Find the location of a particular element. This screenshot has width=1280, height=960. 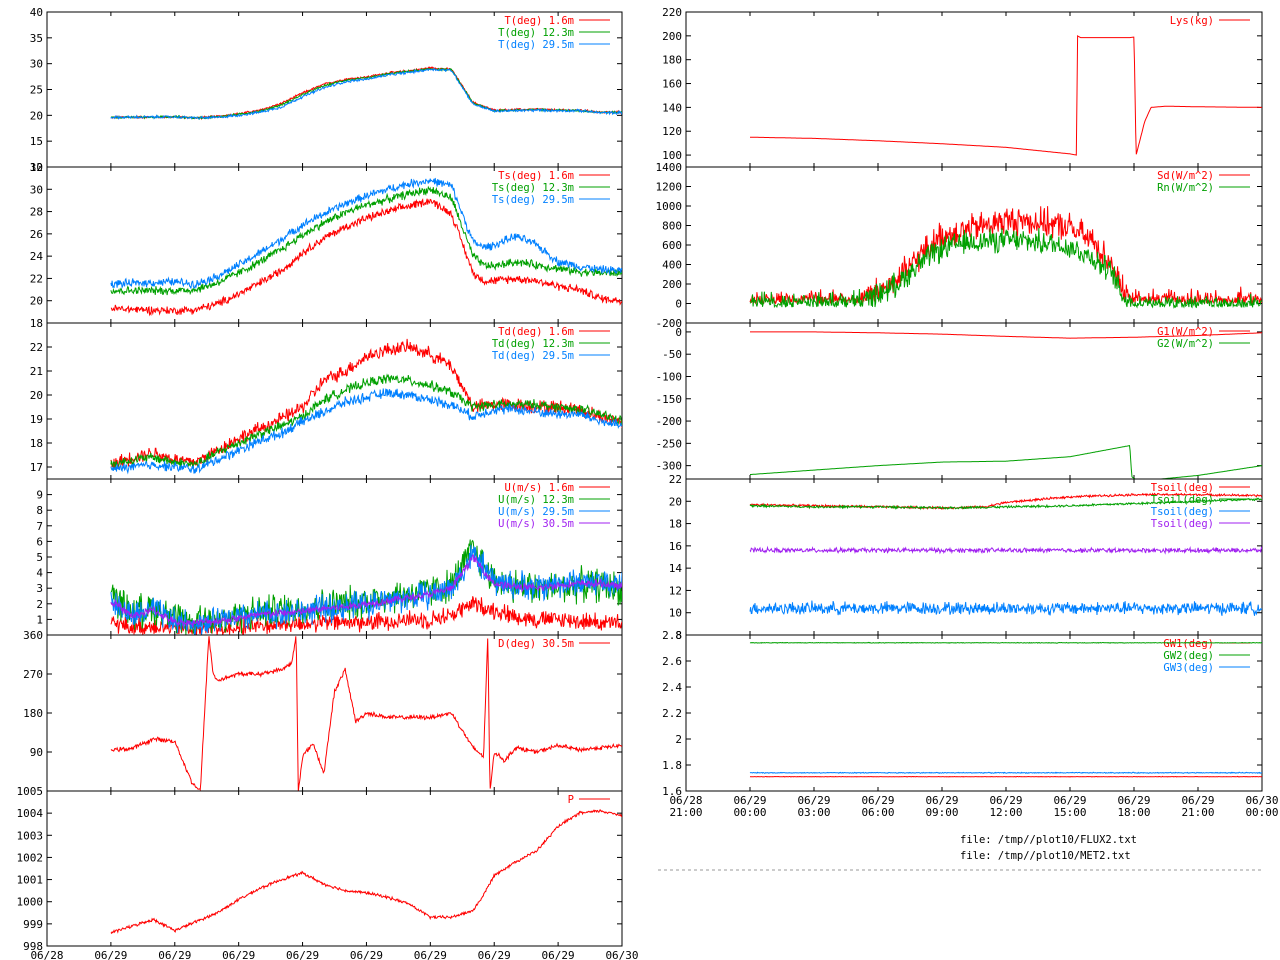

y-tick-label: 0 is located at coordinates (678, 304).